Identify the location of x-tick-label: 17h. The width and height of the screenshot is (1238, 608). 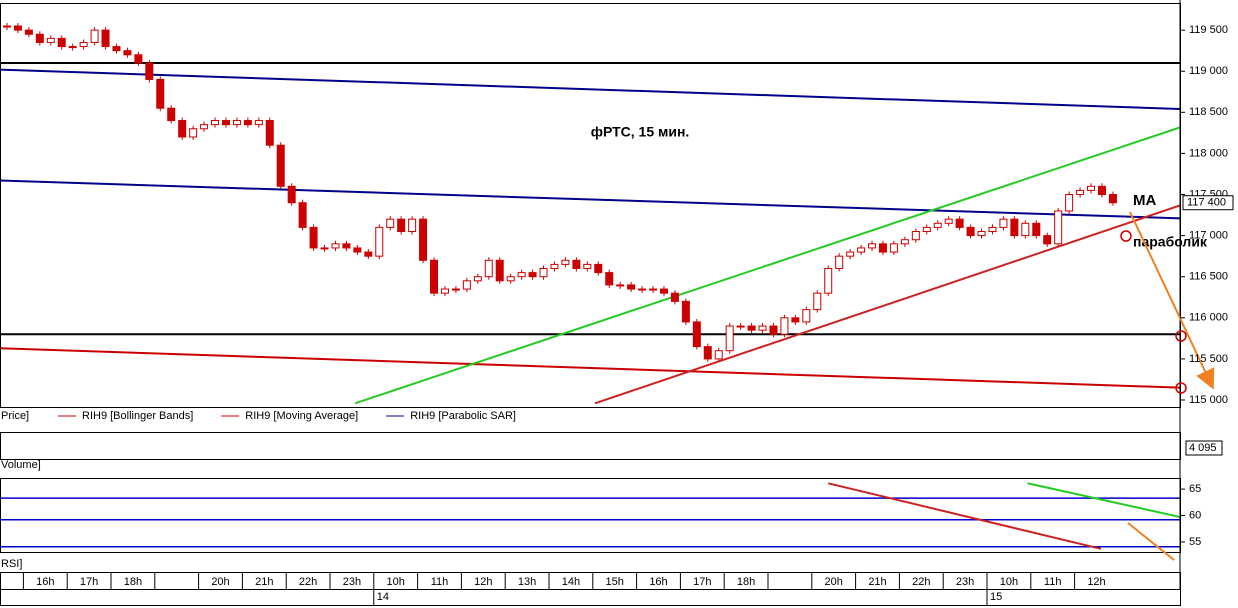
(89, 582).